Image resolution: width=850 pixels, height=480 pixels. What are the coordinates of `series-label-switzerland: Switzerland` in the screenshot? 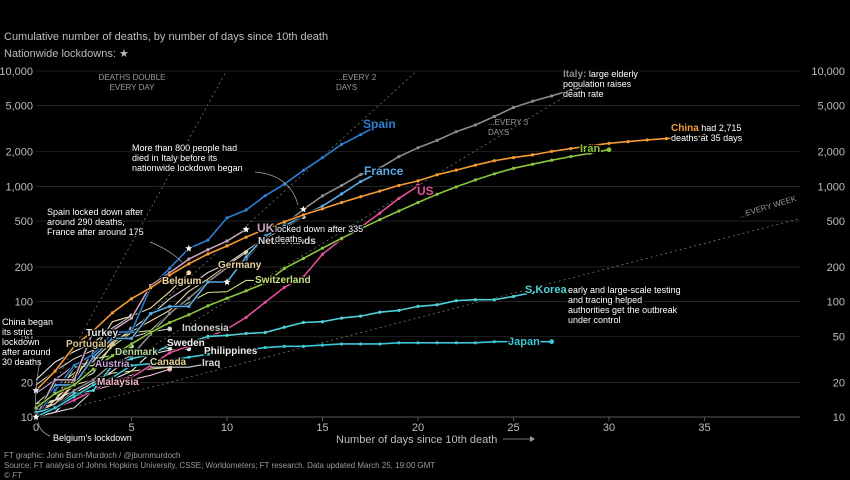 It's located at (283, 280).